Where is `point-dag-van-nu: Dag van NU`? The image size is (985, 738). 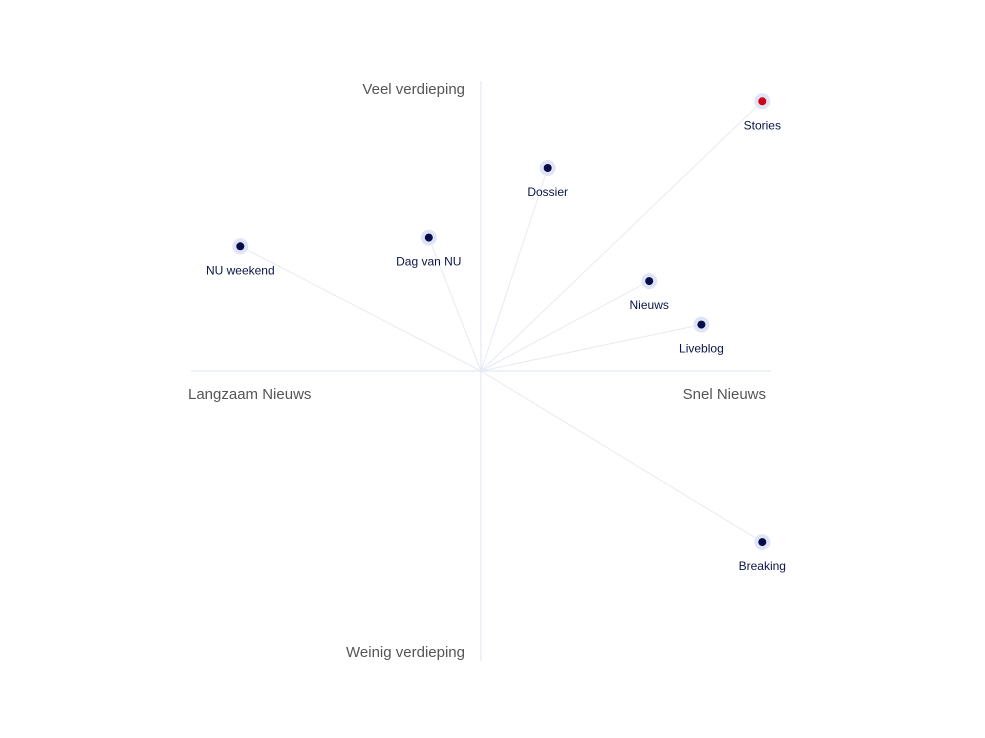 point-dag-van-nu: Dag van NU is located at coordinates (428, 249).